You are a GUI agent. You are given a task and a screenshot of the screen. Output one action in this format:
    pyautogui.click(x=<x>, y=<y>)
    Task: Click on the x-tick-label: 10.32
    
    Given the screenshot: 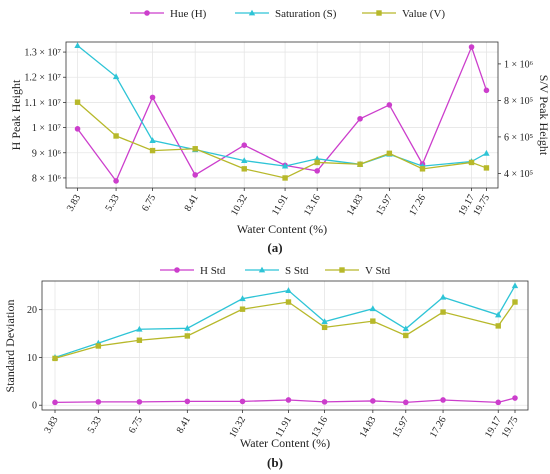 What is the action you would take?
    pyautogui.click(x=239, y=205)
    